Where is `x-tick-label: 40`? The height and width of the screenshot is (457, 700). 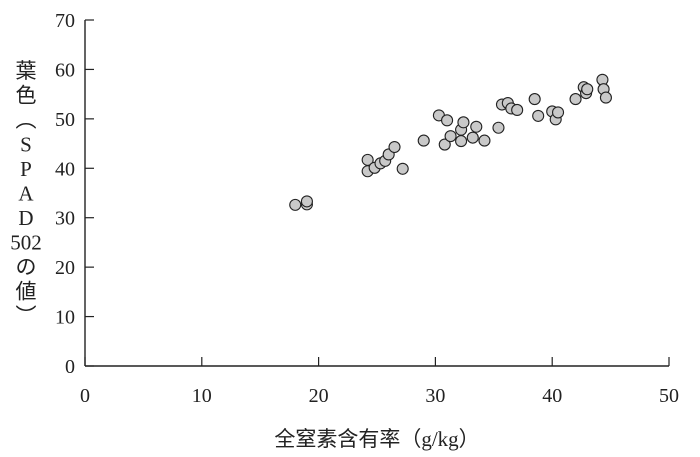
x-tick-label: 40 is located at coordinates (552, 396).